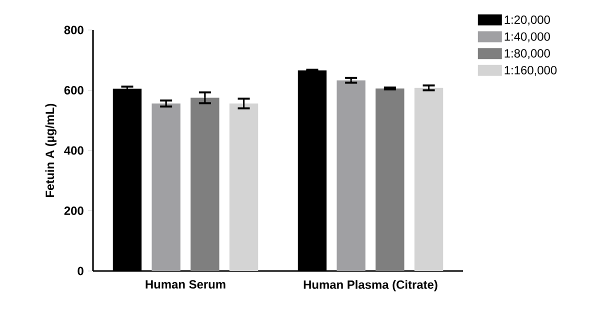  Describe the element at coordinates (371, 286) in the screenshot. I see `x-tick-label: Human Plasma (Citrate)` at that location.